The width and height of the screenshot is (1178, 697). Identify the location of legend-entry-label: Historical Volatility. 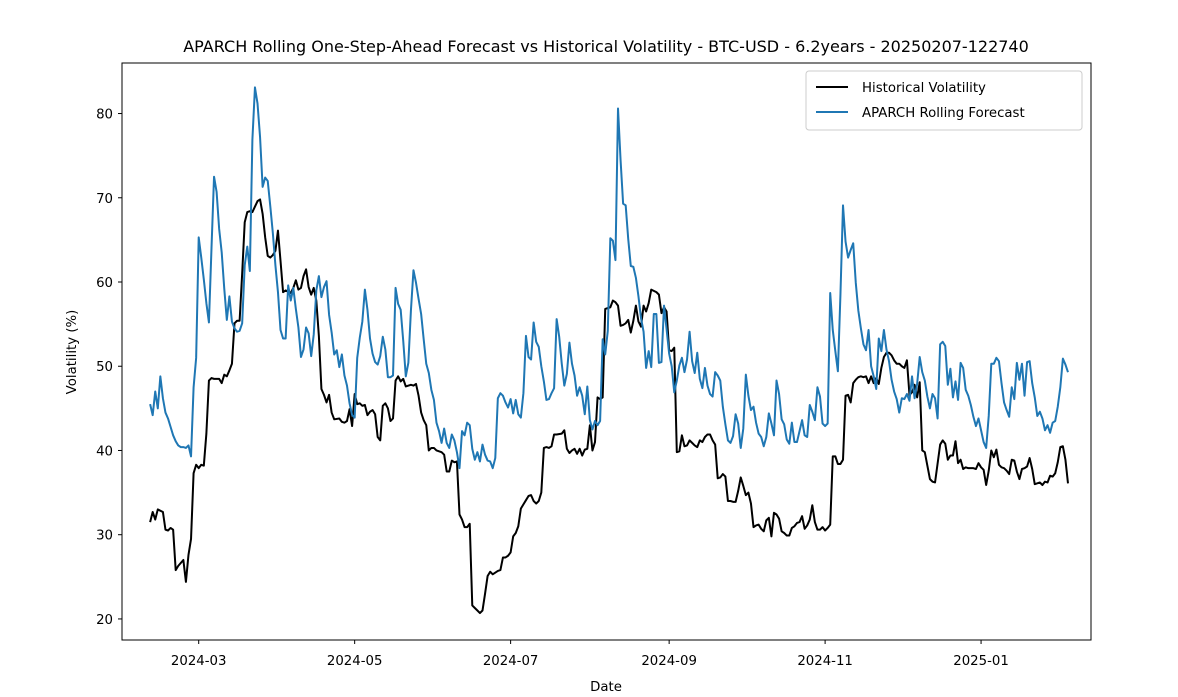
(924, 88).